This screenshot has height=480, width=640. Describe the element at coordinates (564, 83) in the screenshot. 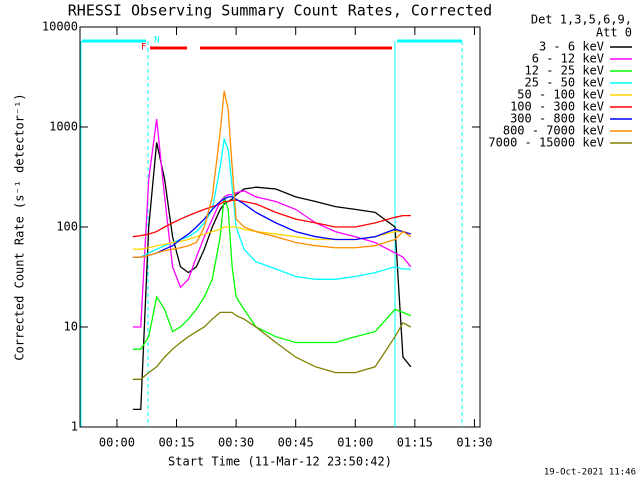

I see `legend-label: 25 - 50 keV` at that location.